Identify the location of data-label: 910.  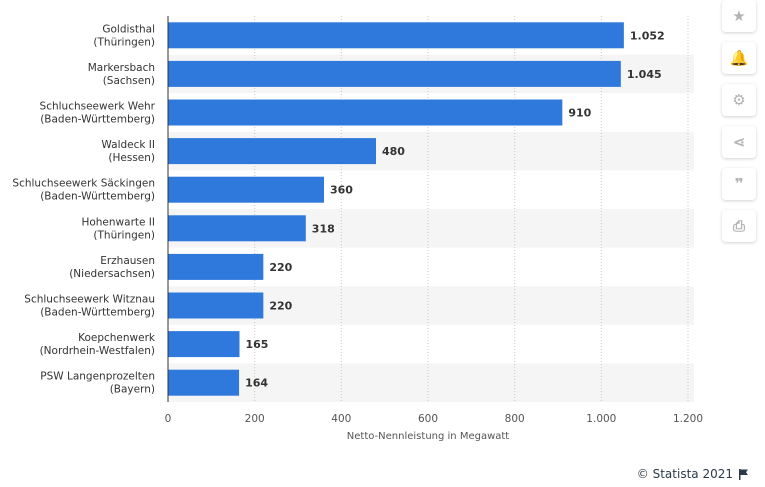
(579, 113).